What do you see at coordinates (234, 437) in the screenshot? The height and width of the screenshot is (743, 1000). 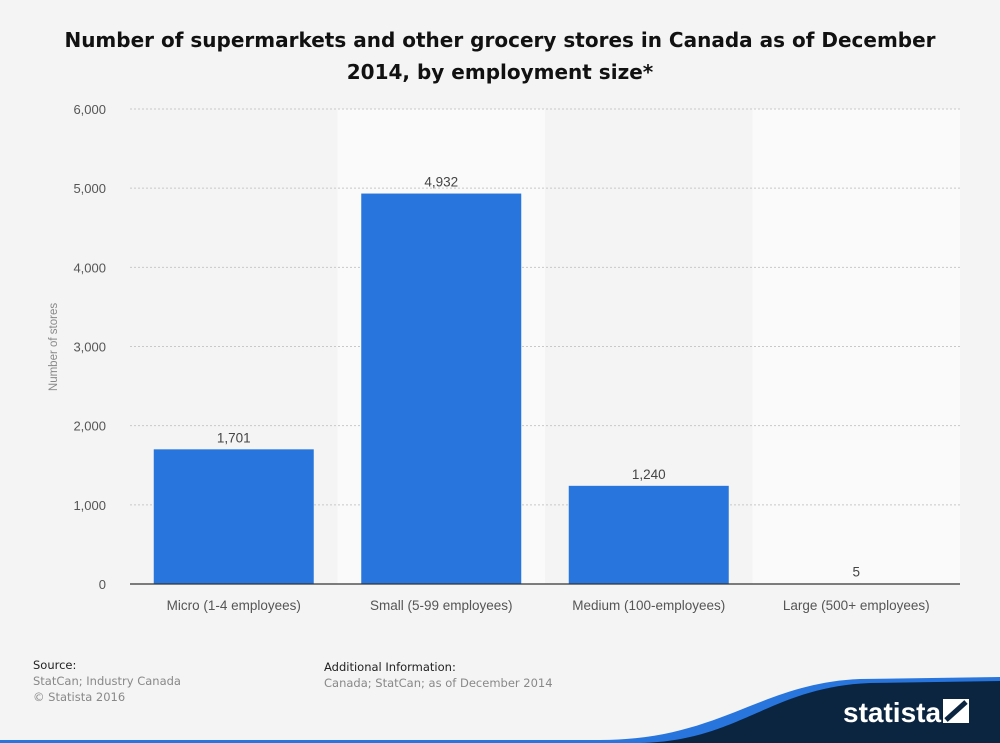 I see `data-label: 1,701` at bounding box center [234, 437].